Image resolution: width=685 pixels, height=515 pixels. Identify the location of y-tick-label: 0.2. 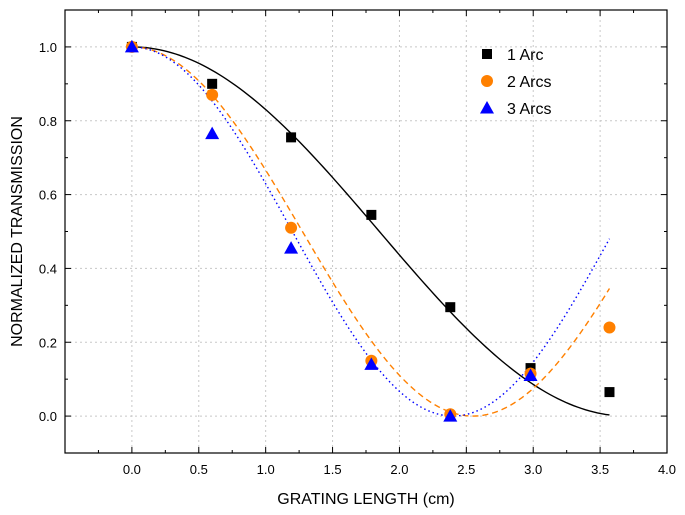
(48, 342).